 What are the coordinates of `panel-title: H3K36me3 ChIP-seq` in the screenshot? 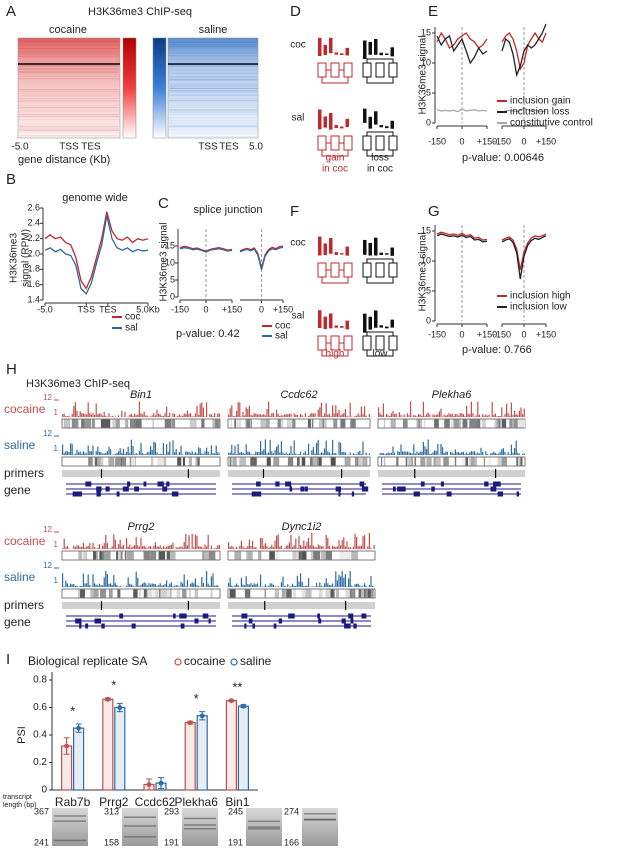 It's located at (78, 384).